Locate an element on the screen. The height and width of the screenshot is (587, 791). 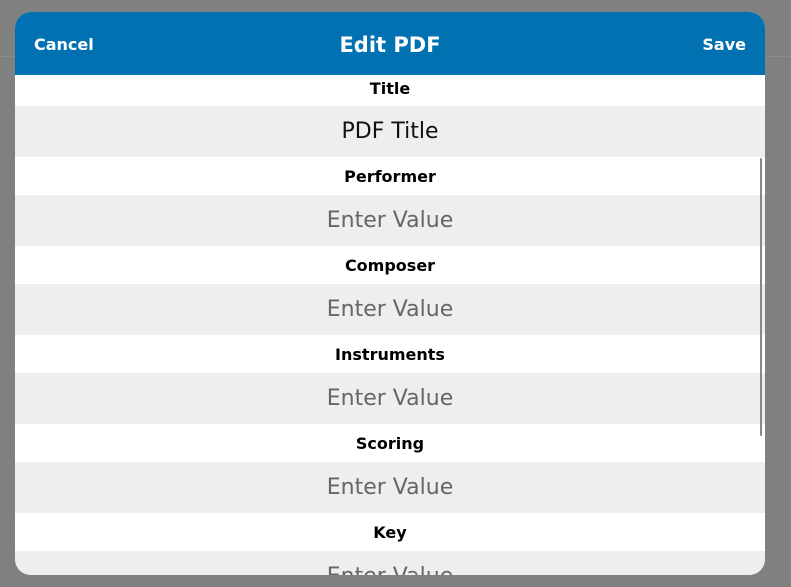
dialog-header: Cancel Edit PDF Save is located at coordinates (390, 43).